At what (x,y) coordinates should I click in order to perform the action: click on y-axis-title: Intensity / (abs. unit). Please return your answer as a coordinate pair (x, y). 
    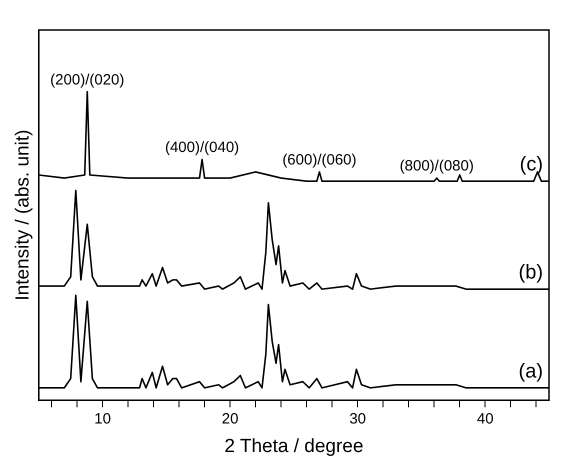
    Looking at the image, I should click on (23, 215).